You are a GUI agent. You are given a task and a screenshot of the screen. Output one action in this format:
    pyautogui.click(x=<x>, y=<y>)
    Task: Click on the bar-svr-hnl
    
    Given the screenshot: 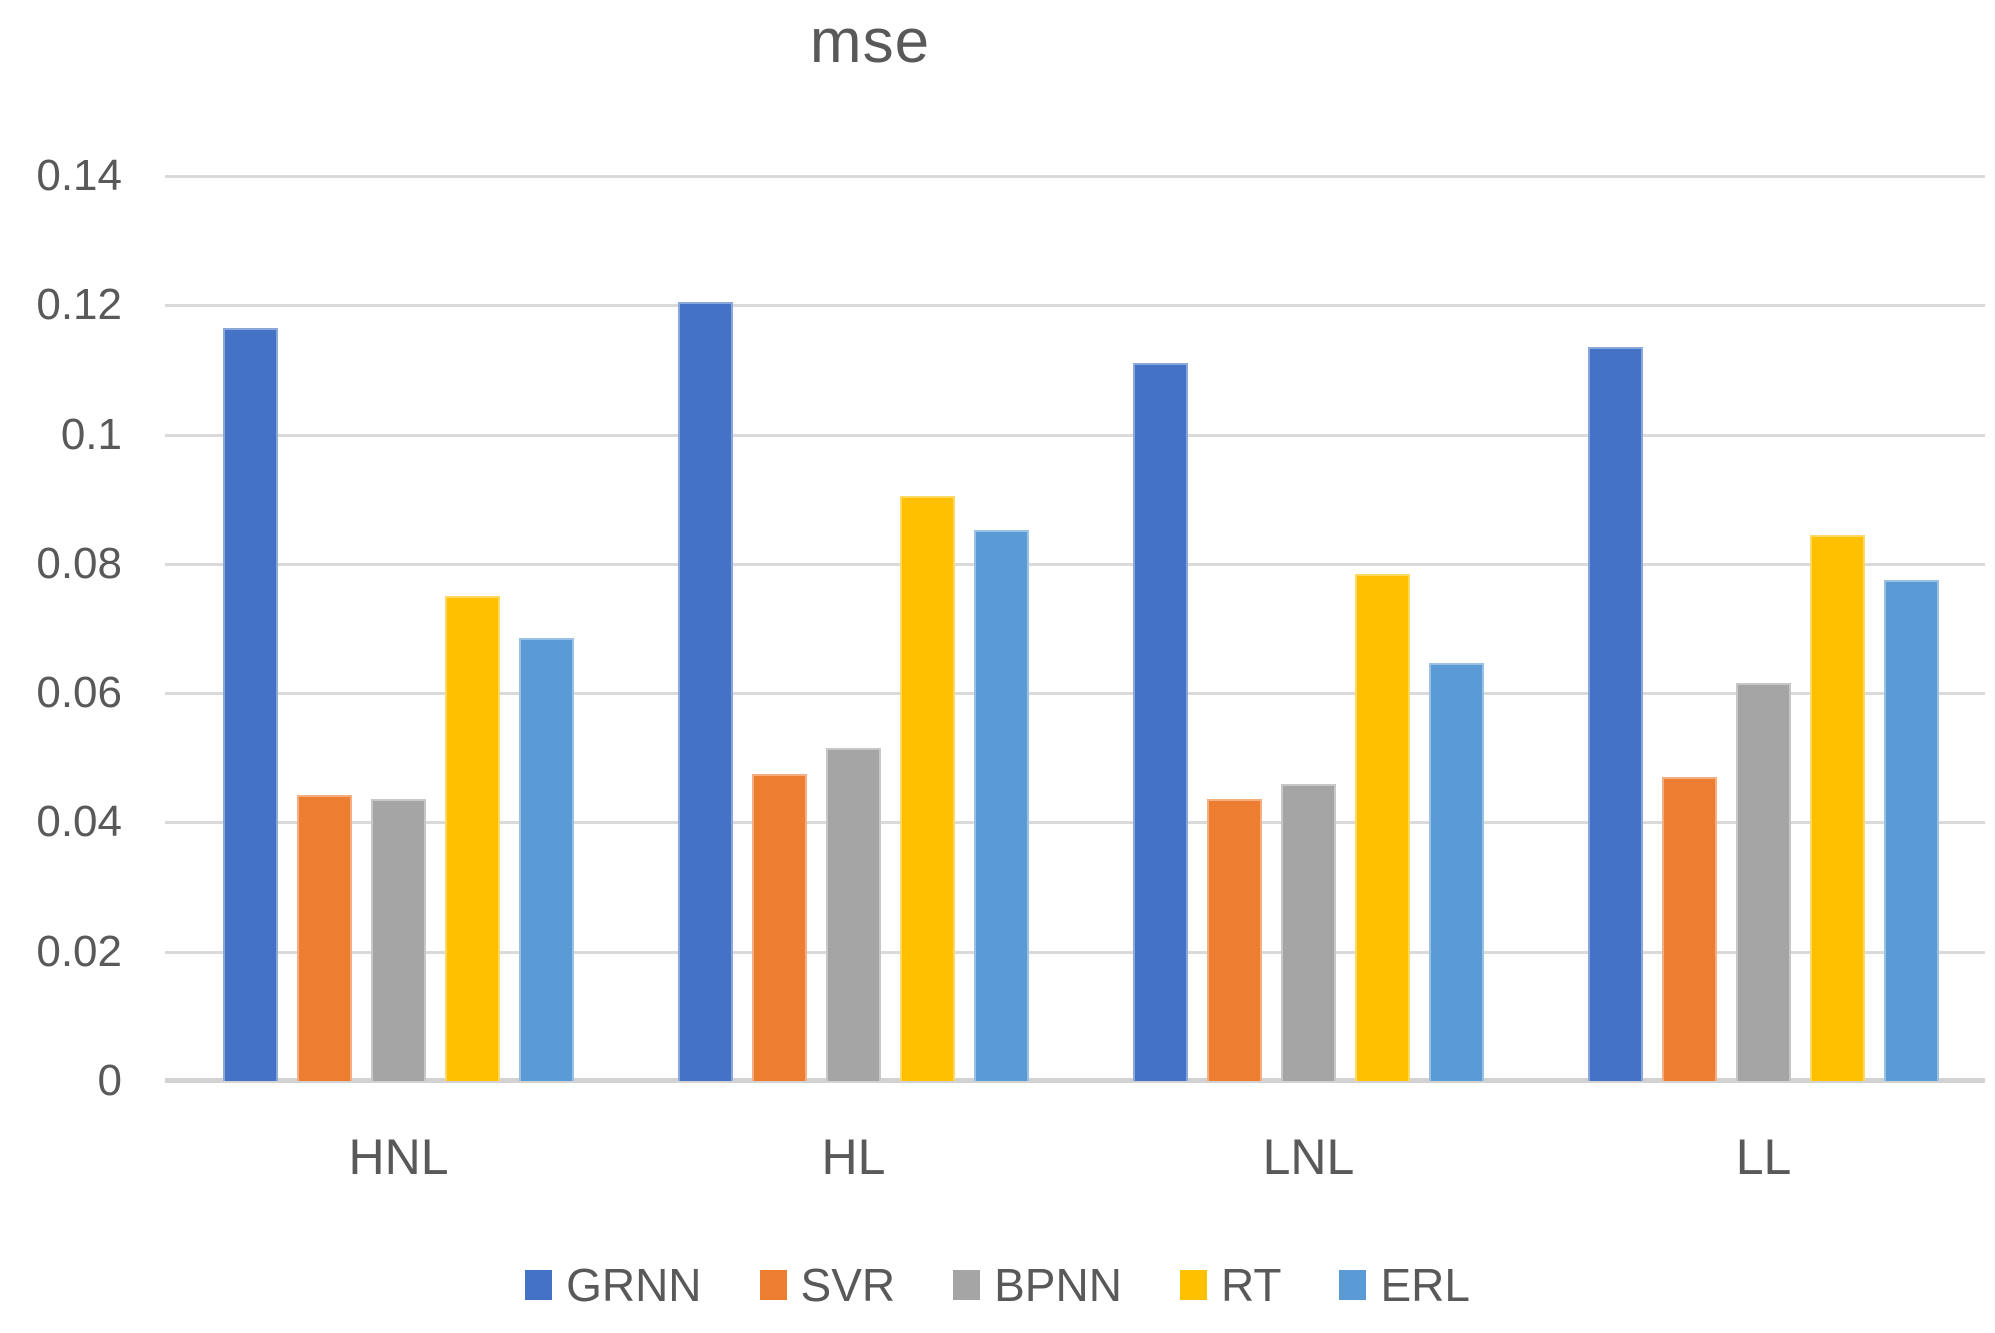 What is the action you would take?
    pyautogui.click(x=324, y=937)
    